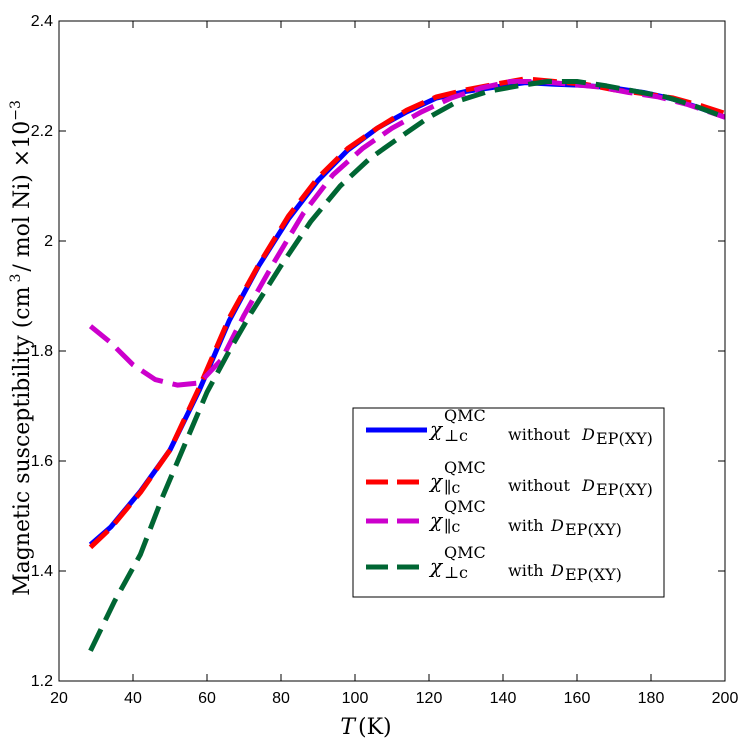 The image size is (747, 746). Describe the element at coordinates (207, 698) in the screenshot. I see `x-tick-label: 60` at that location.